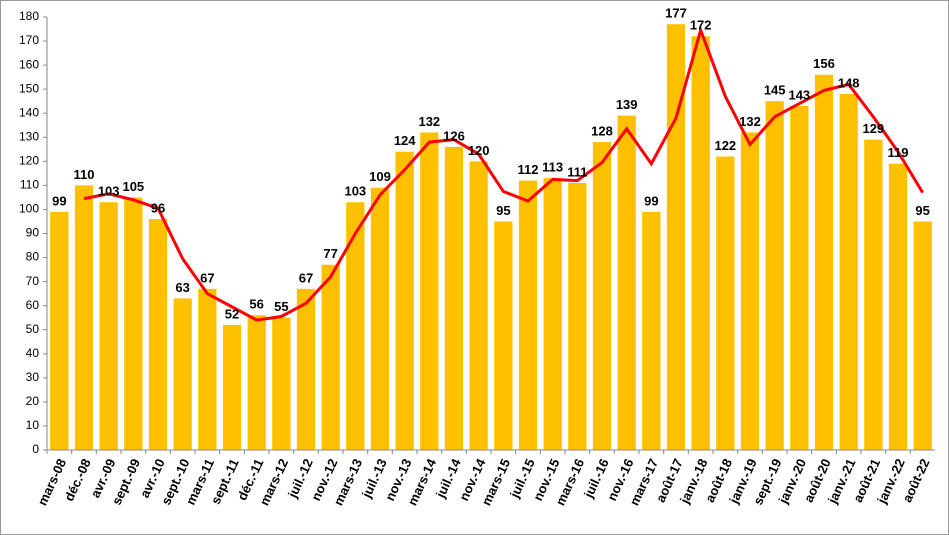  What do you see at coordinates (35, 449) in the screenshot?
I see `y-tick-label: 0` at bounding box center [35, 449].